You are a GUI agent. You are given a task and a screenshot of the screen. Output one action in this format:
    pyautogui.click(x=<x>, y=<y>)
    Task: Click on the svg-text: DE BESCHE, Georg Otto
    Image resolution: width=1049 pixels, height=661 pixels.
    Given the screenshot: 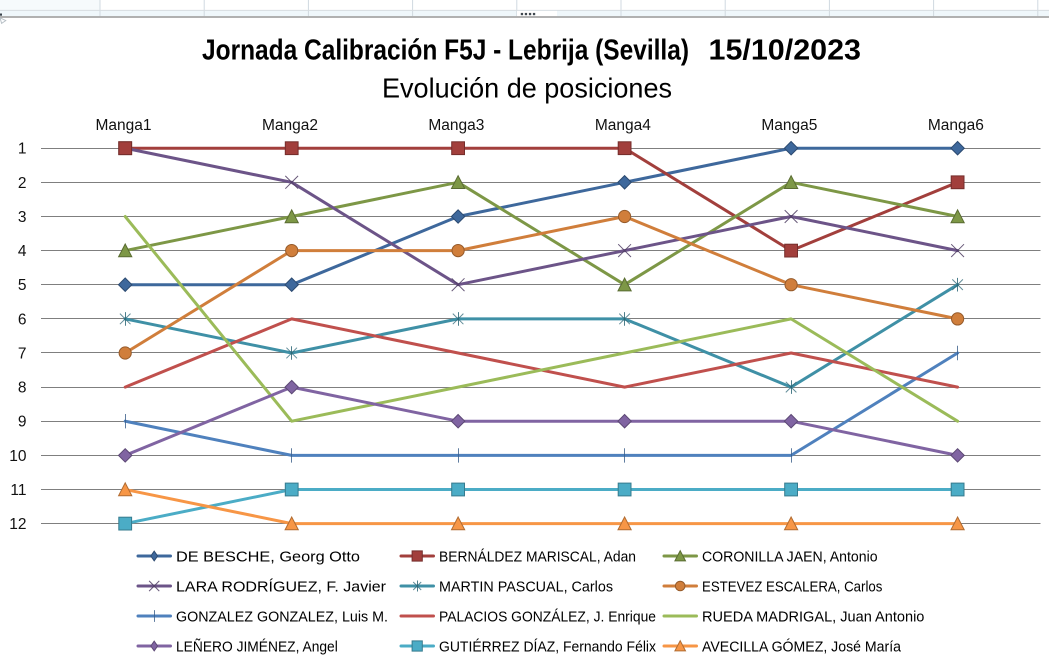 What is the action you would take?
    pyautogui.click(x=268, y=557)
    